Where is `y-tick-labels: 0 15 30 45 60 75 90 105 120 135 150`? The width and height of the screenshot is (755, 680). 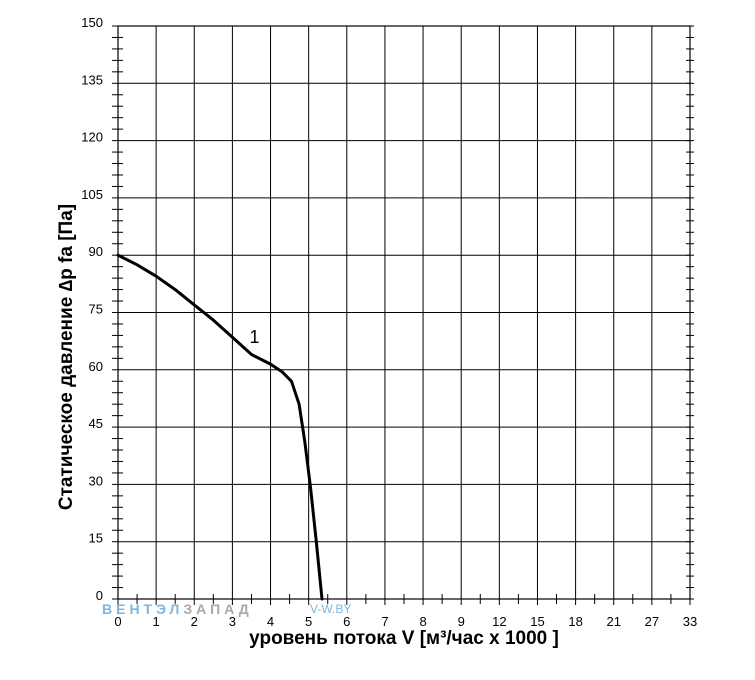 y-tick-labels: 0 15 30 45 60 75 90 105 120 135 150 is located at coordinates (92, 309).